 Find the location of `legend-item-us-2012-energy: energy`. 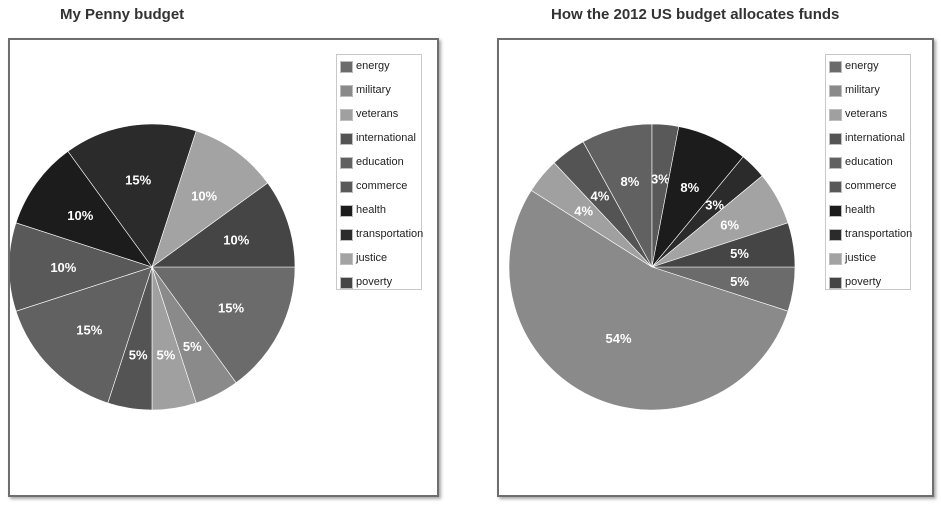

legend-item-us-2012-energy: energy is located at coordinates (868, 70).